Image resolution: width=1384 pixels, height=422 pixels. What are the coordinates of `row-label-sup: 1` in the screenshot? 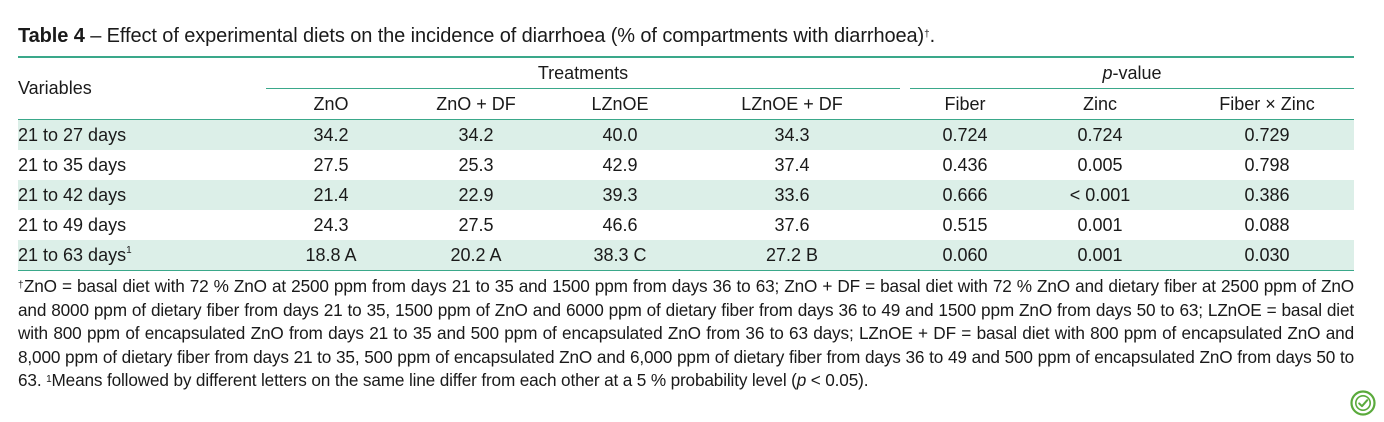 It's located at (129, 250).